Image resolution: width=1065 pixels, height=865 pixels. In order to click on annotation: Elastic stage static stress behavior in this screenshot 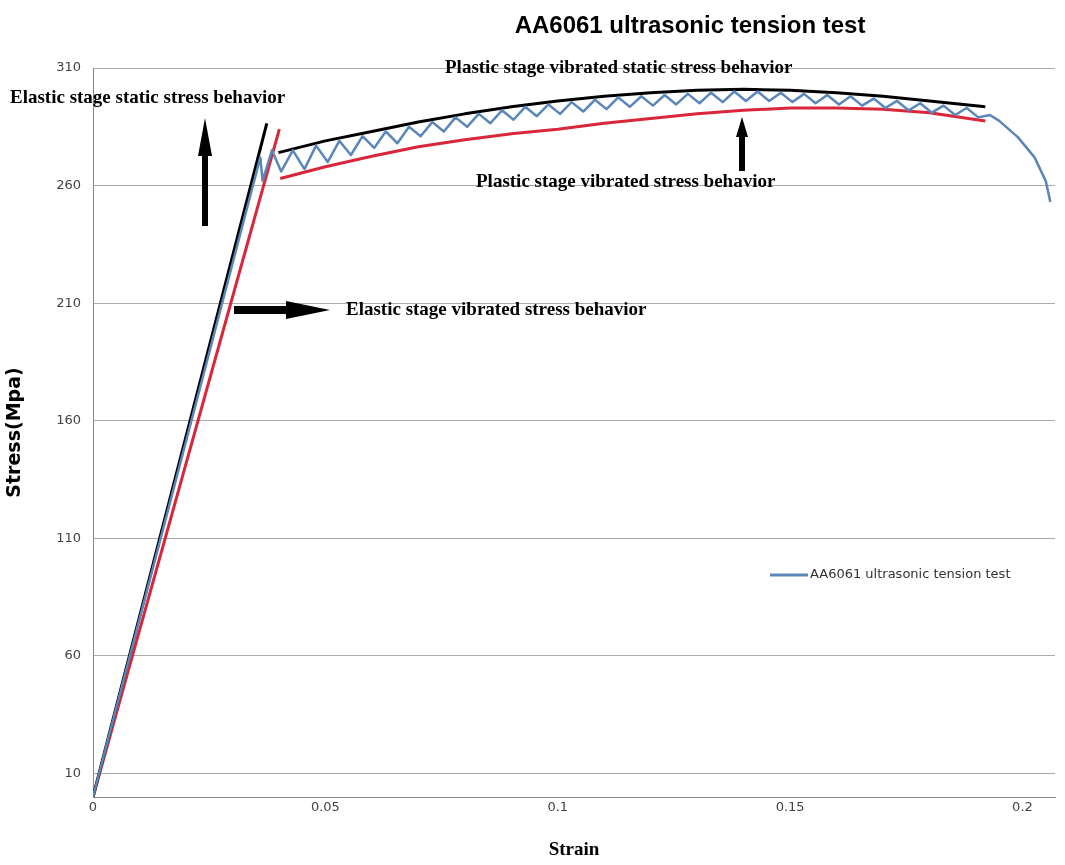, I will do `click(148, 96)`.